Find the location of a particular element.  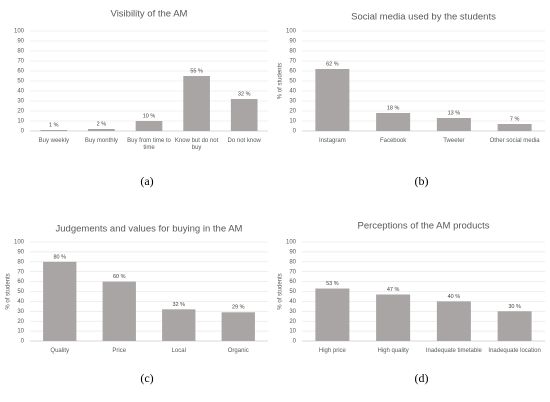

data-label: 47 % is located at coordinates (393, 290).